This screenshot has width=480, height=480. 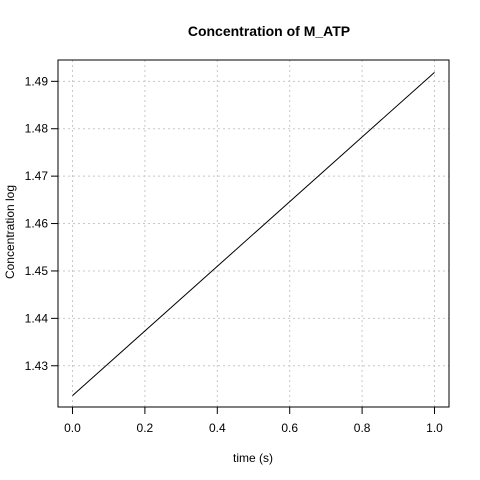 I want to click on y-axis: 1.43 1.44 1.45 1.46 1.47 1.48 1.49, so click(x=41, y=223).